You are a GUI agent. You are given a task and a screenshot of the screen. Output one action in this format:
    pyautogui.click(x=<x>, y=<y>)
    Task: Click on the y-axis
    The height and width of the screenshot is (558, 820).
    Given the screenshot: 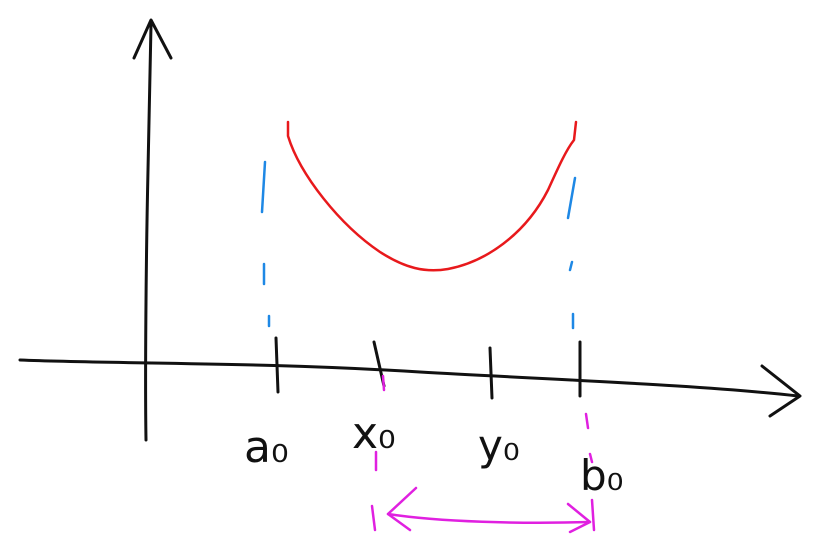 What is the action you would take?
    pyautogui.click(x=148, y=232)
    